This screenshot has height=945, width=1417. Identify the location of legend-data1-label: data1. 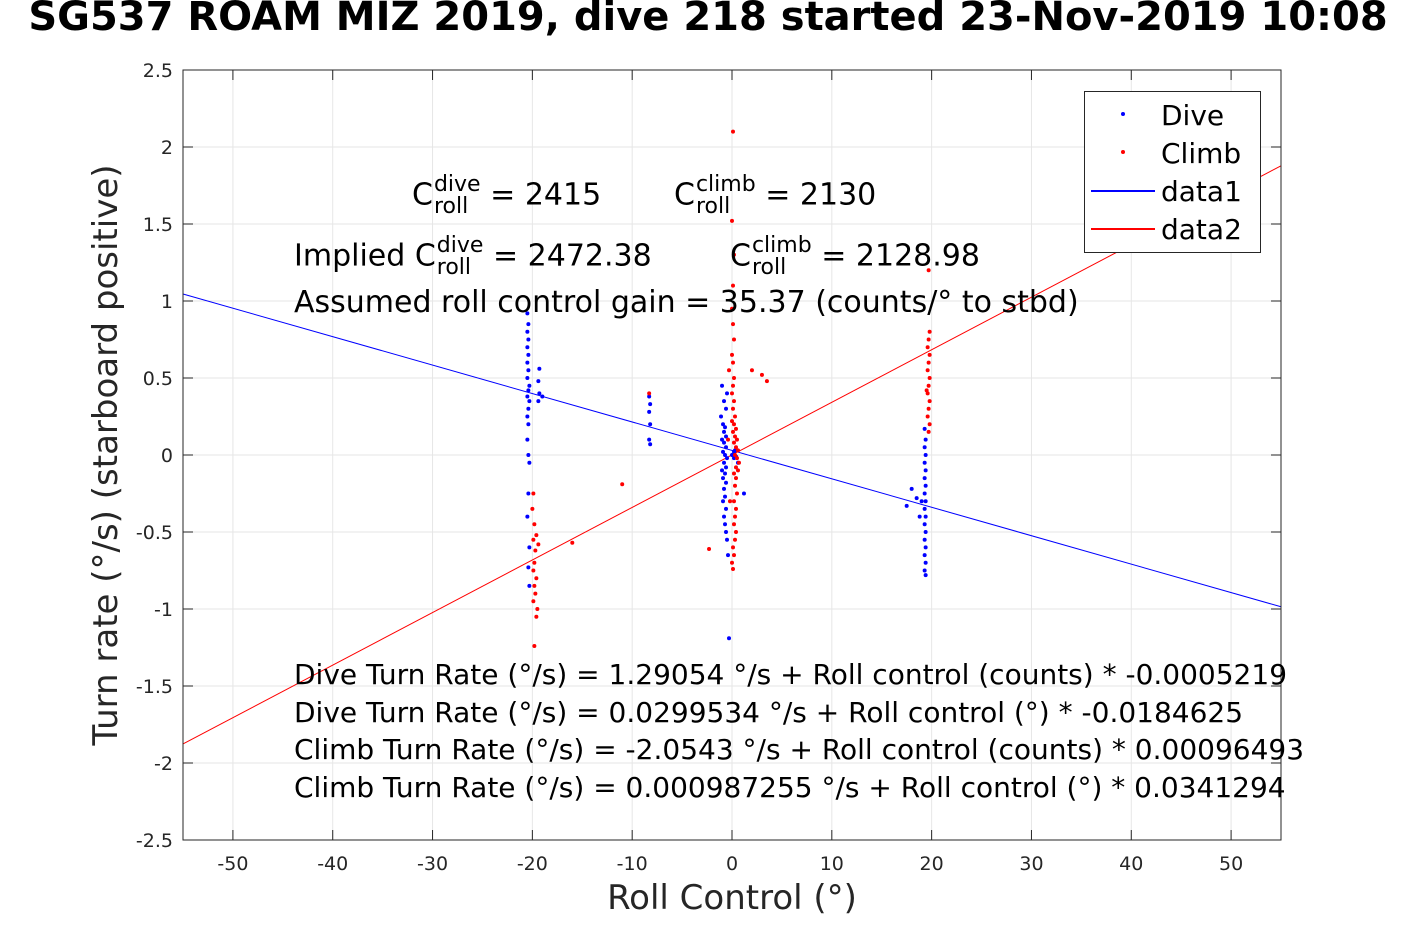
(1201, 191).